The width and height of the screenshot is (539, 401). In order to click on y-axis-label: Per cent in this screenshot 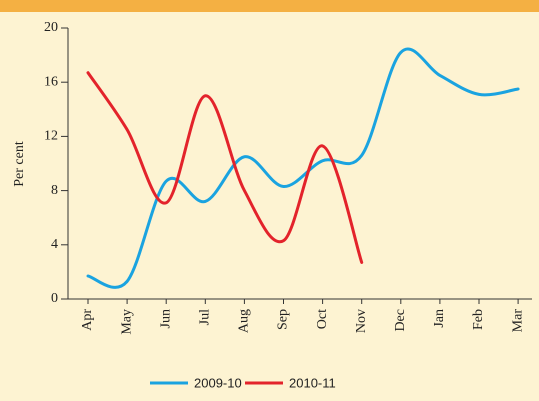, I will do `click(19, 164)`.